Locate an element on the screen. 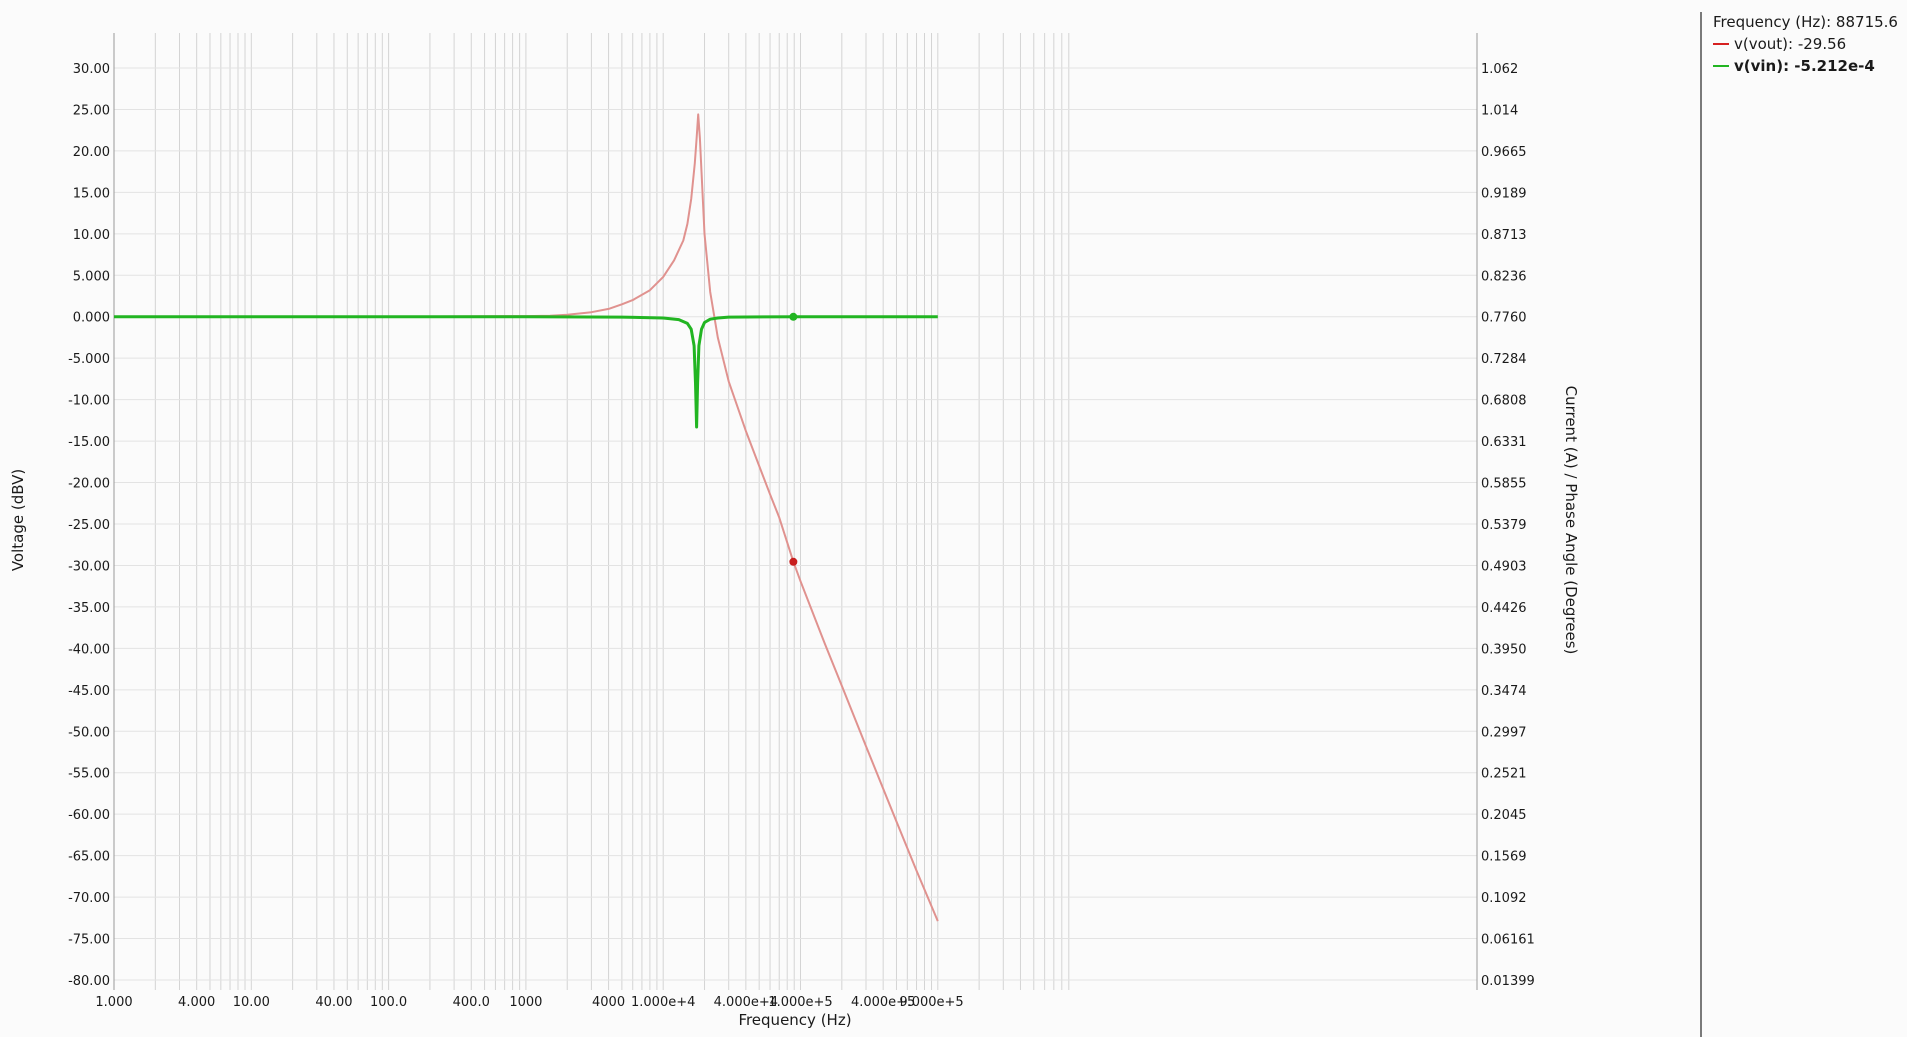  y2-tick-label: 0.6331 is located at coordinates (1504, 442).